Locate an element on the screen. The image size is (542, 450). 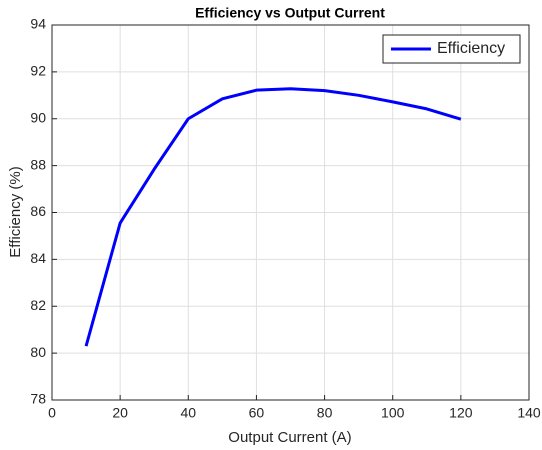
y-tick-label: 82 is located at coordinates (38, 305).